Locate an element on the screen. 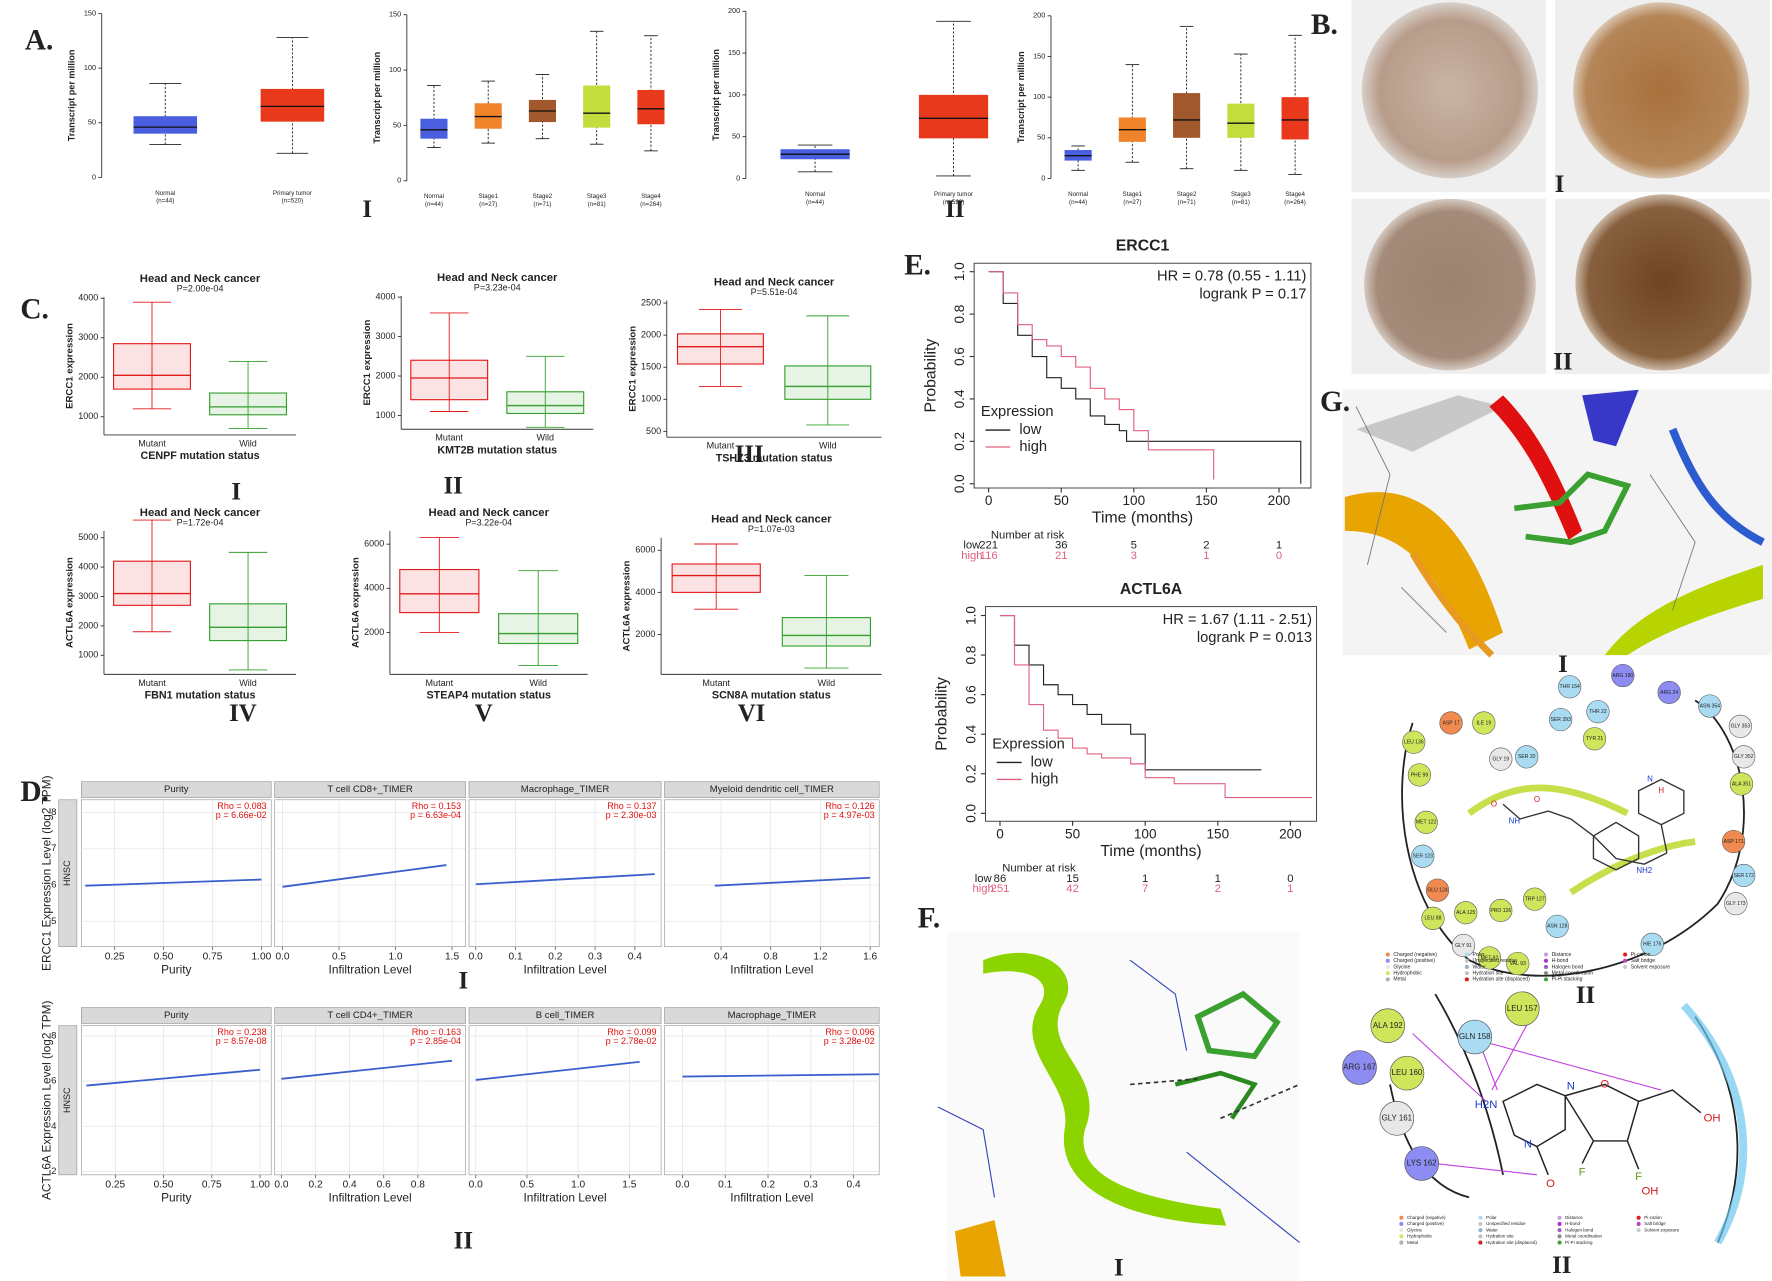 This screenshot has height=1281, width=1772. annotation: p = 4.97e-03 is located at coordinates (849, 815).